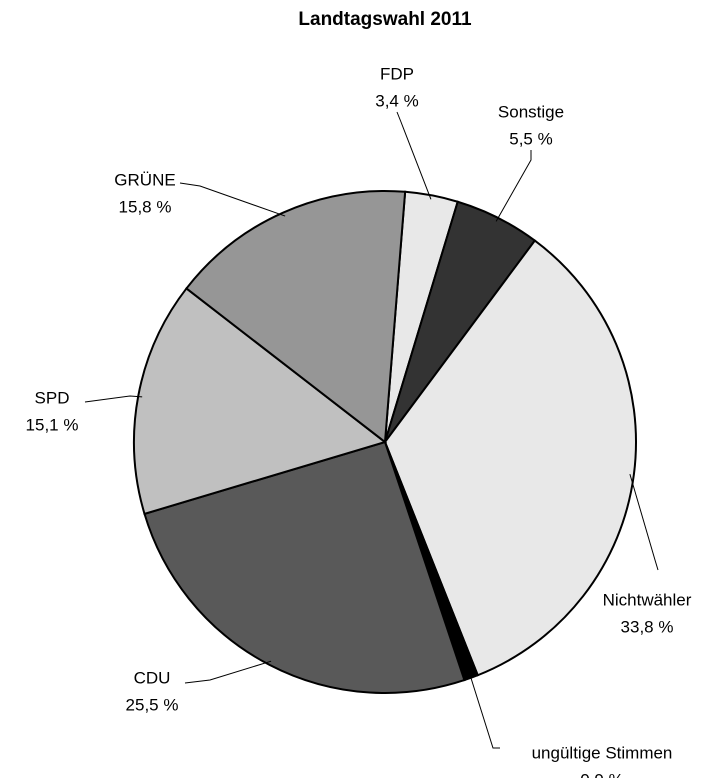 This screenshot has height=783, width=720. What do you see at coordinates (647, 626) in the screenshot?
I see `slice-value-label: 33,8 %` at bounding box center [647, 626].